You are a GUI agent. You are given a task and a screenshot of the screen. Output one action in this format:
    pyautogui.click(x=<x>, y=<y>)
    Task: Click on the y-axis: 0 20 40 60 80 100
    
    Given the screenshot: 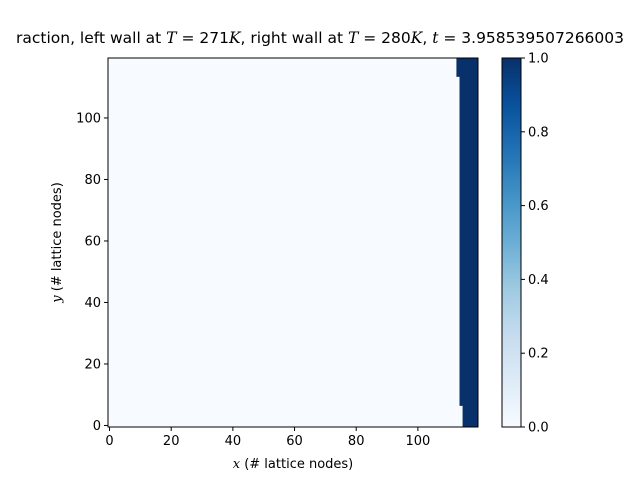 What is the action you would take?
    pyautogui.click(x=92, y=272)
    